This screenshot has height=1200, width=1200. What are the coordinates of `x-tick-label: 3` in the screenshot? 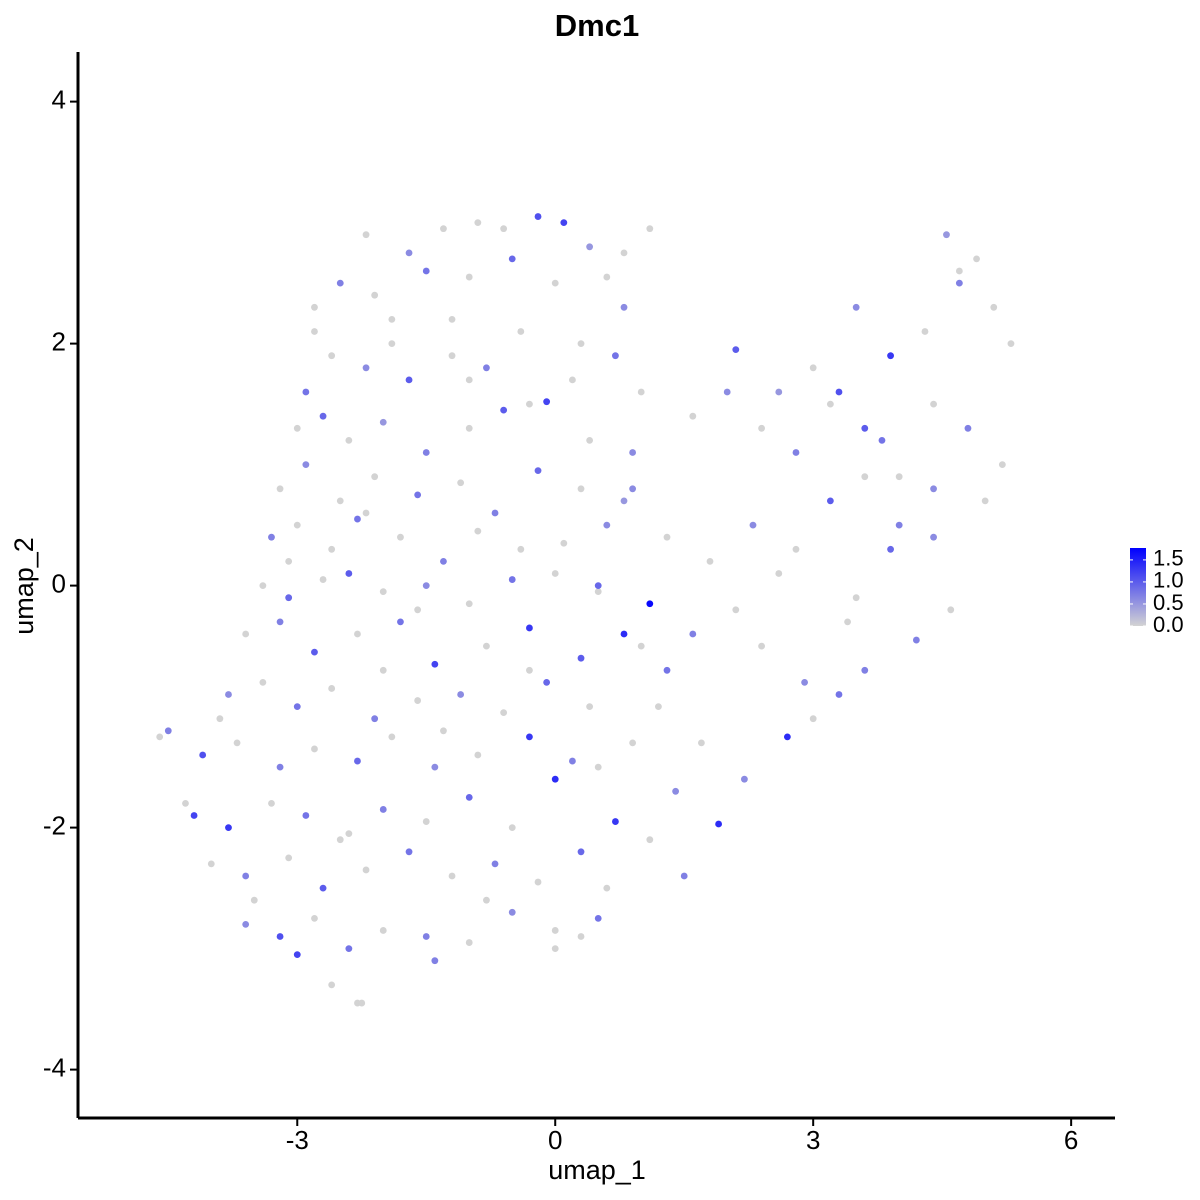 It's located at (813, 1140).